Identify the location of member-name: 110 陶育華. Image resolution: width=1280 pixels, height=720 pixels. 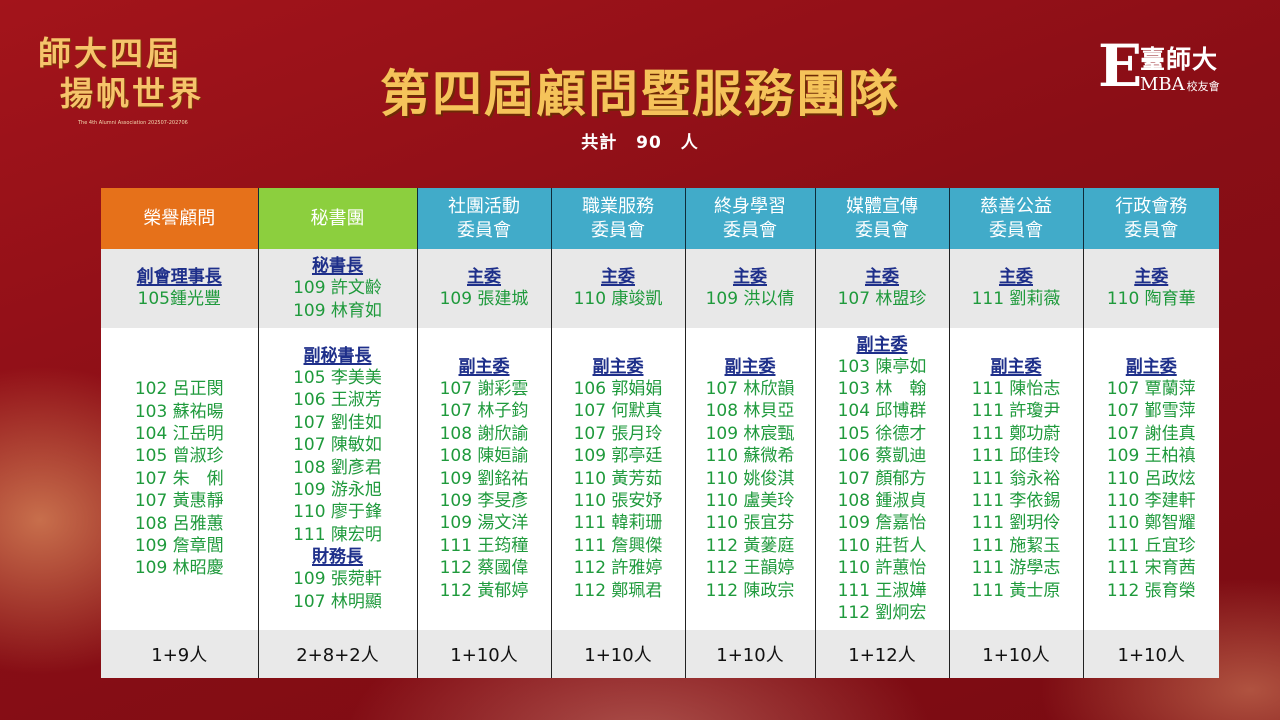
(1151, 299).